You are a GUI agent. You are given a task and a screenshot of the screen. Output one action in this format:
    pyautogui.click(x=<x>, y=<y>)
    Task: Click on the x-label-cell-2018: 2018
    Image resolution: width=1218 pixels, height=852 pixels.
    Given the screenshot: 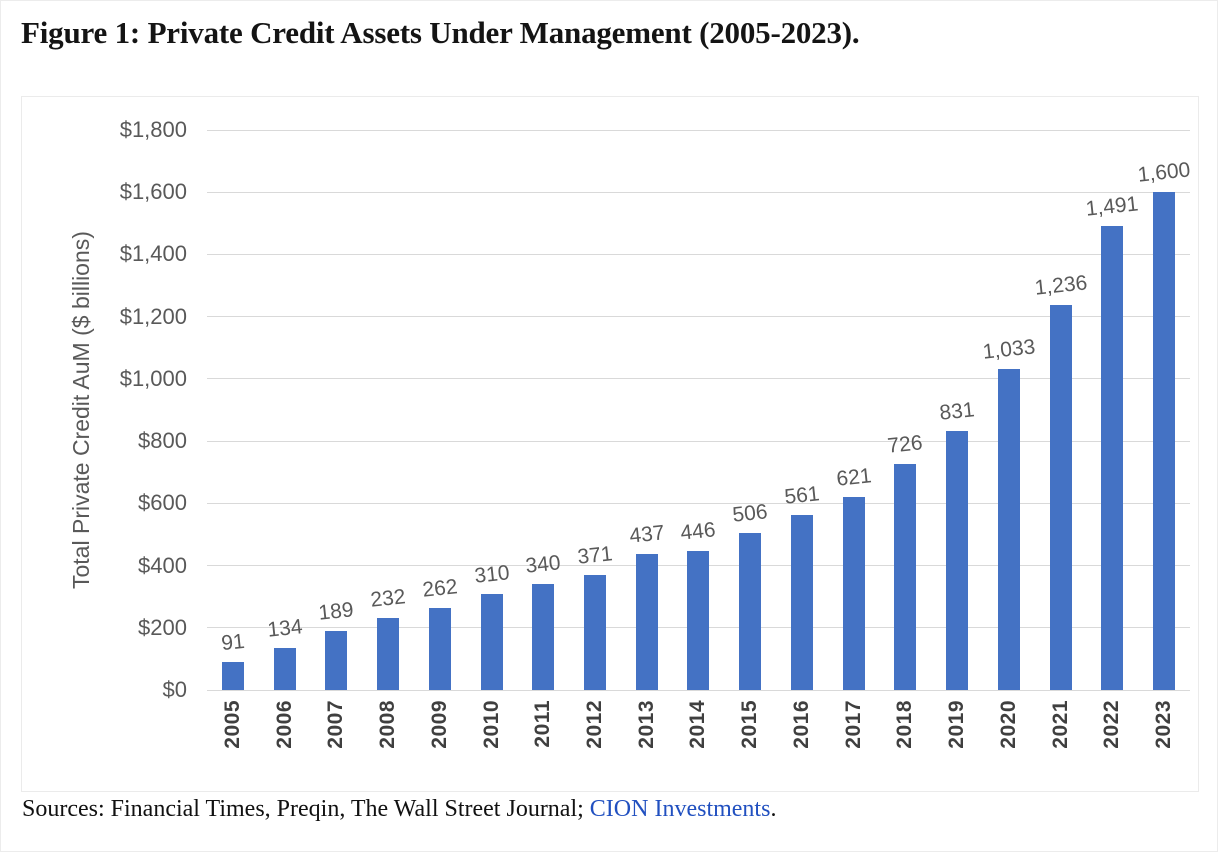 What is the action you would take?
    pyautogui.click(x=906, y=742)
    